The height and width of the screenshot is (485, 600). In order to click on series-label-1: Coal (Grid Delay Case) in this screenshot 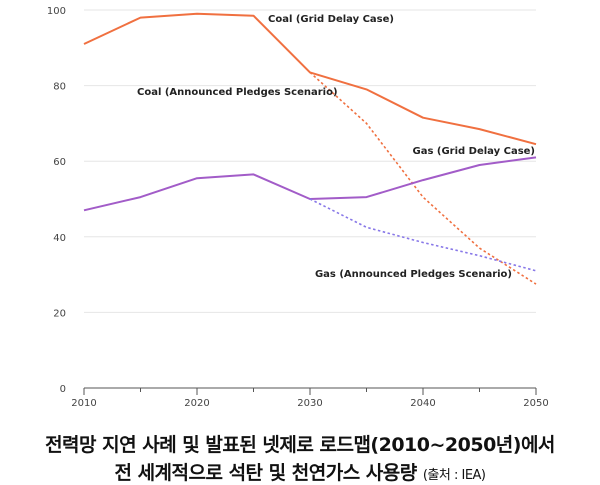, I will do `click(331, 19)`.